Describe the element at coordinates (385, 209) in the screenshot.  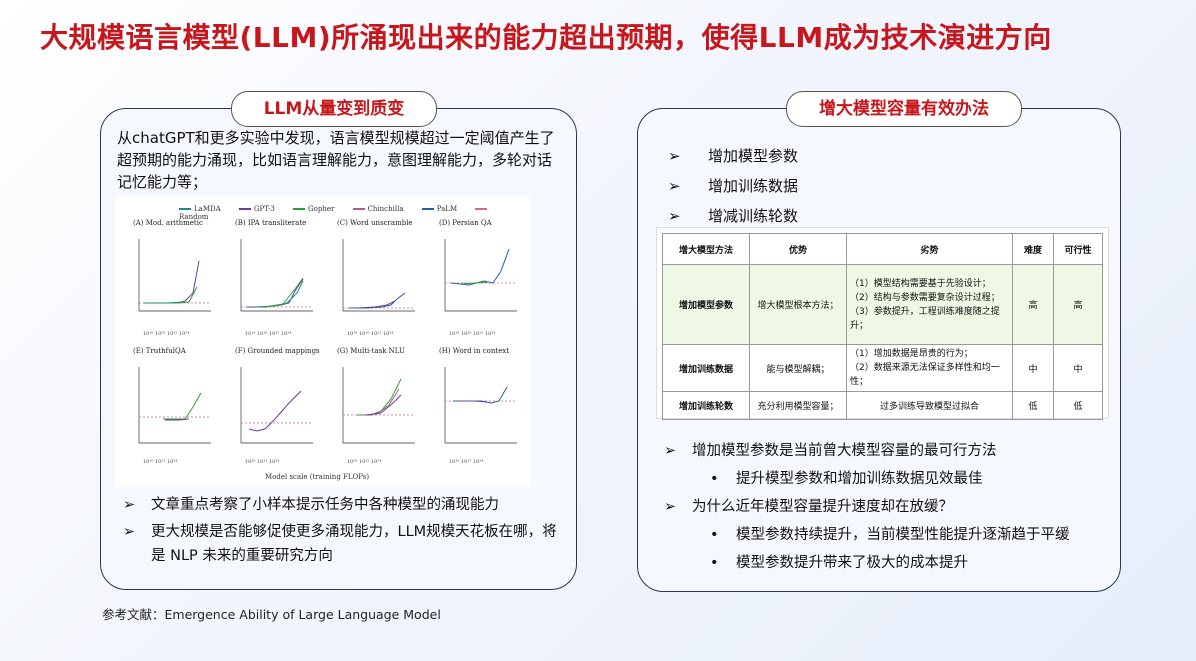
I see `legend-label: Chinchilla` at that location.